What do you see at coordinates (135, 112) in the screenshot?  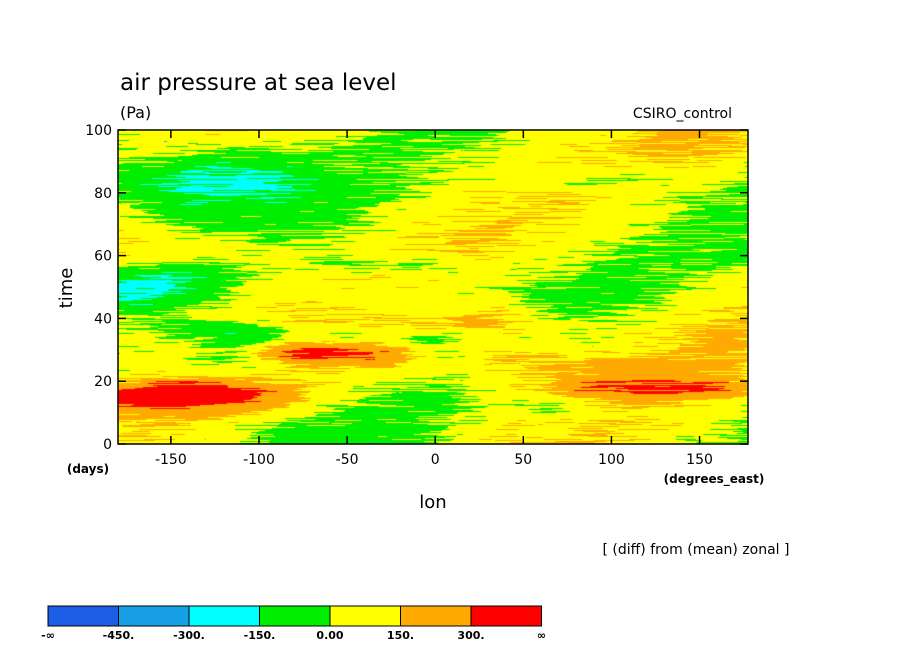 I see `units-label: (Pa)` at bounding box center [135, 112].